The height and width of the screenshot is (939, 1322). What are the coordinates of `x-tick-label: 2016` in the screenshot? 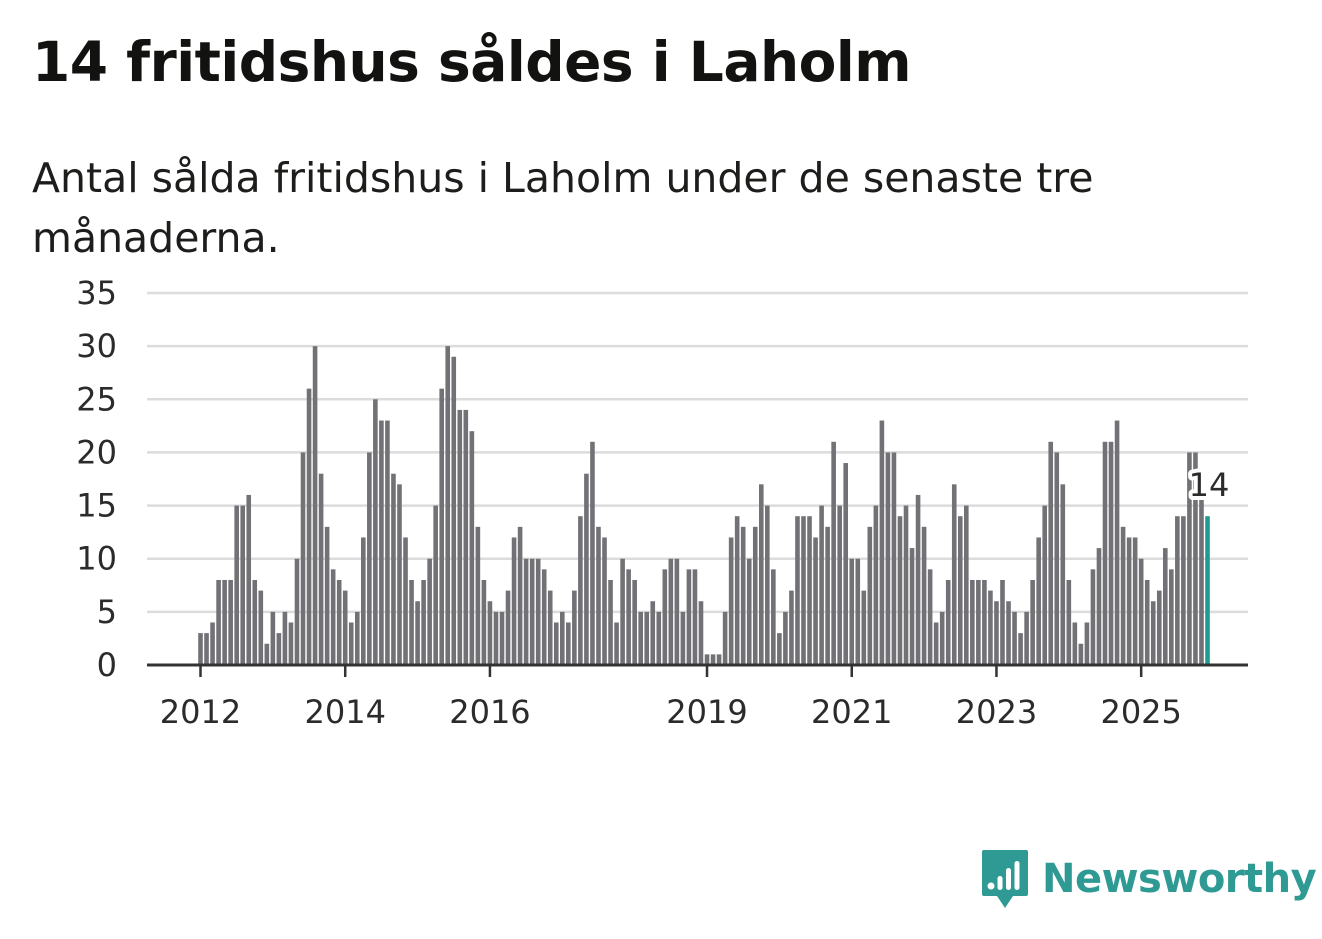 It's located at (489, 712).